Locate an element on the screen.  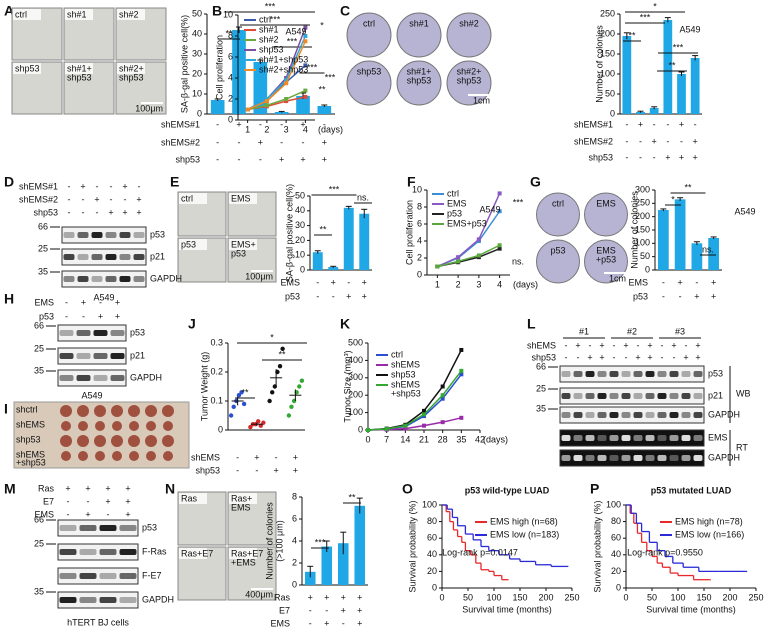
y-tick-label: 50 is located at coordinates (610, 93).